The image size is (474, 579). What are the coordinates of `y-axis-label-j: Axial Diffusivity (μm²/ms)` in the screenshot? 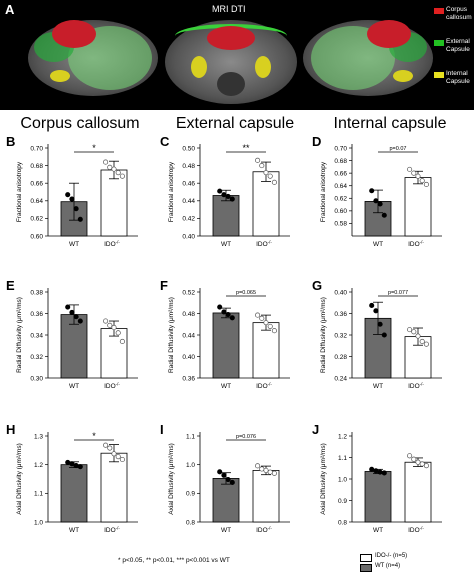 It's located at (323, 479).